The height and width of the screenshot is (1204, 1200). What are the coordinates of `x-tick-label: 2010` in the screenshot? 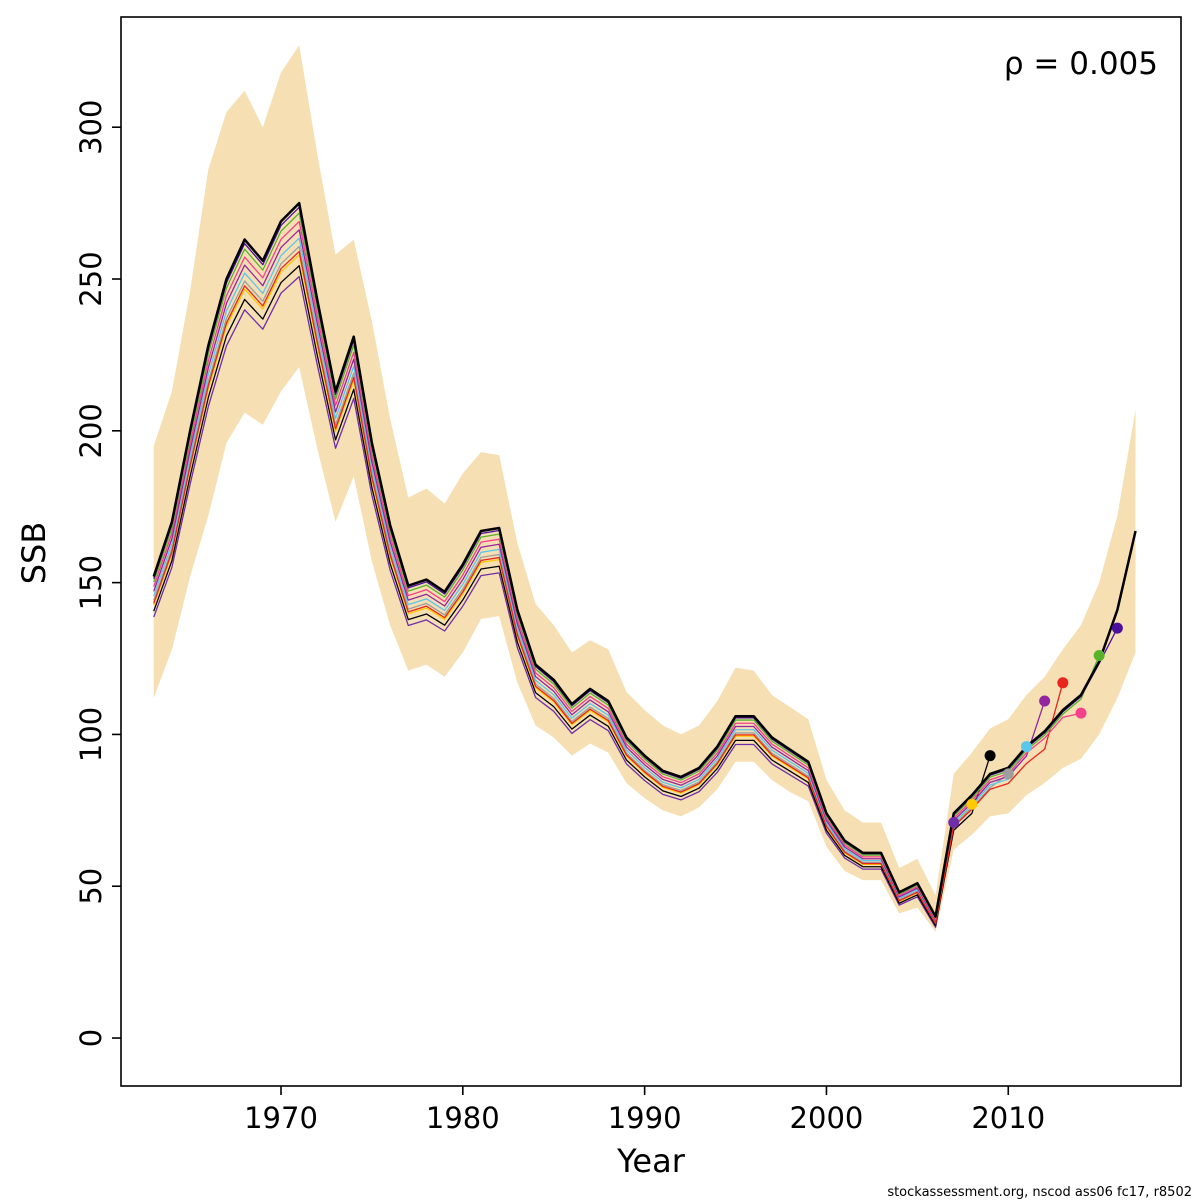 It's located at (1008, 1118).